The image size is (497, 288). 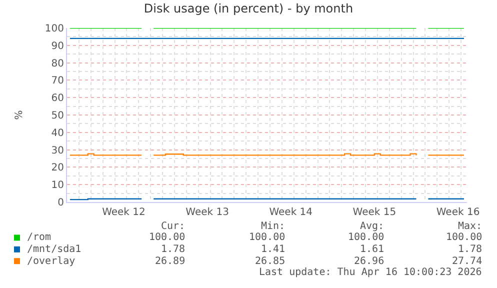 I want to click on text: 26.89, so click(x=170, y=261).